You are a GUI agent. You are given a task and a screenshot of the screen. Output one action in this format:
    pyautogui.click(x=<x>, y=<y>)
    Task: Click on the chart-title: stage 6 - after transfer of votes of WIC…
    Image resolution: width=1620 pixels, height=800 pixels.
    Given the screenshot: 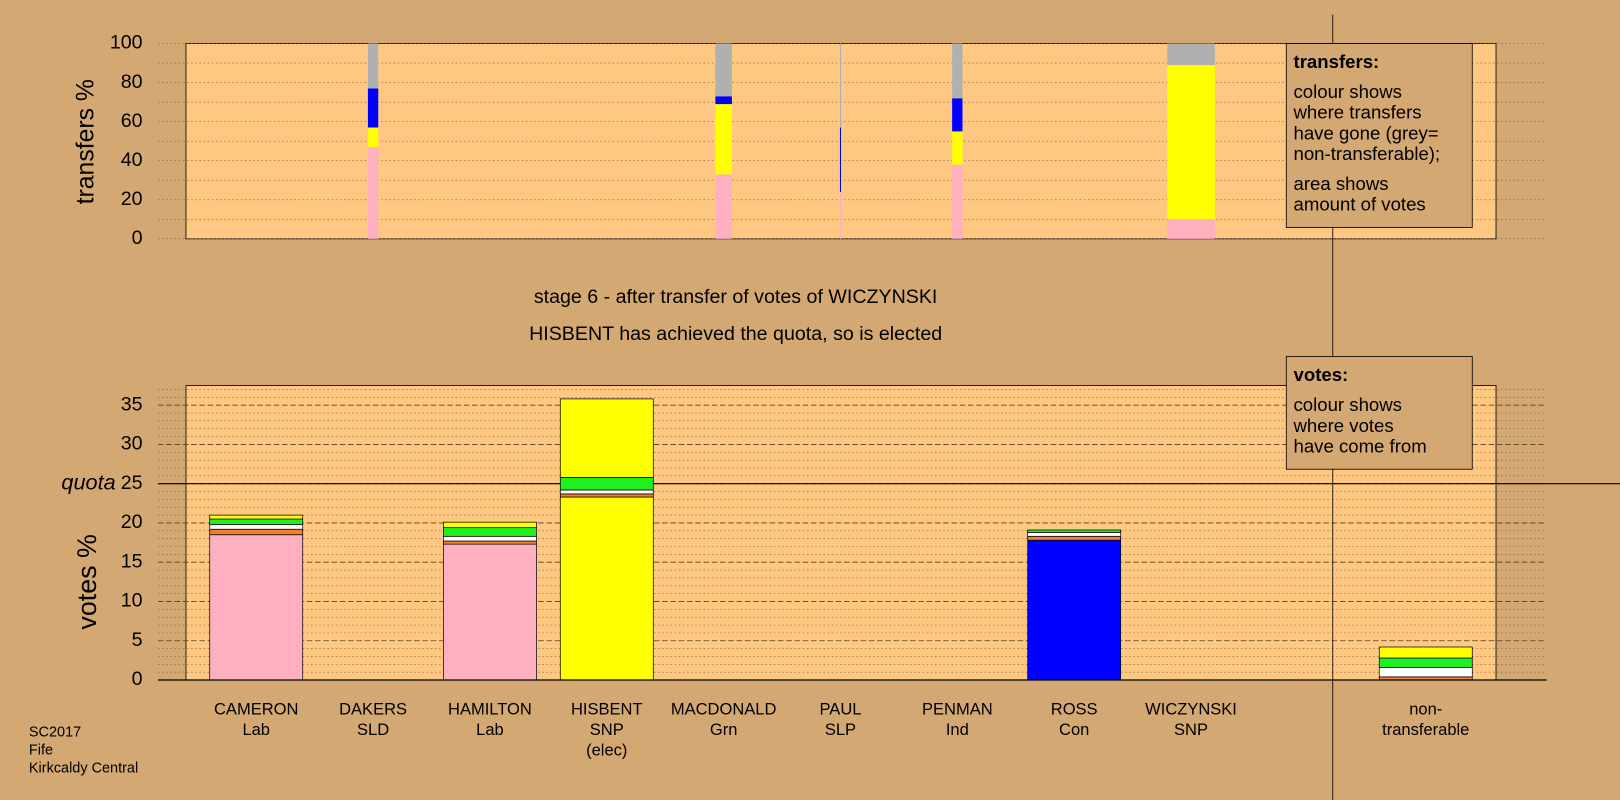 What is the action you would take?
    pyautogui.click(x=736, y=297)
    